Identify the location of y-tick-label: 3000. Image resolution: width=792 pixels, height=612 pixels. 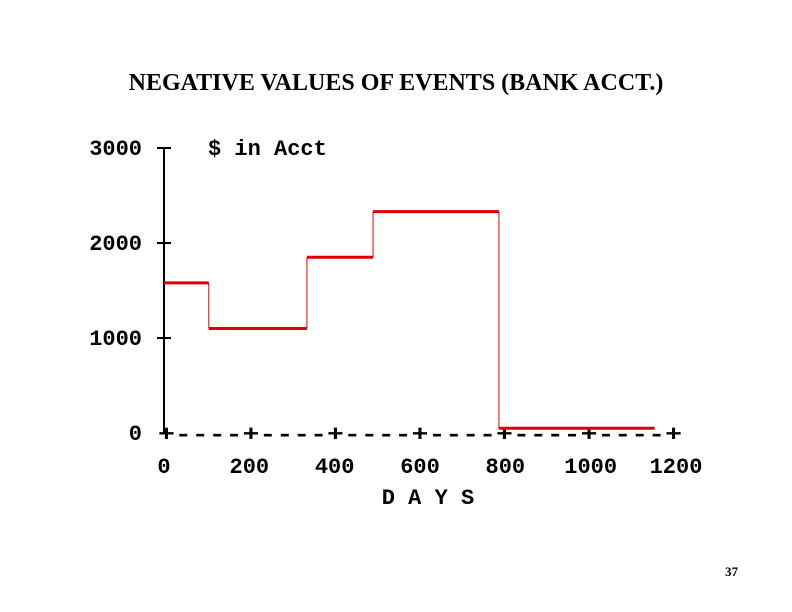
(115, 149).